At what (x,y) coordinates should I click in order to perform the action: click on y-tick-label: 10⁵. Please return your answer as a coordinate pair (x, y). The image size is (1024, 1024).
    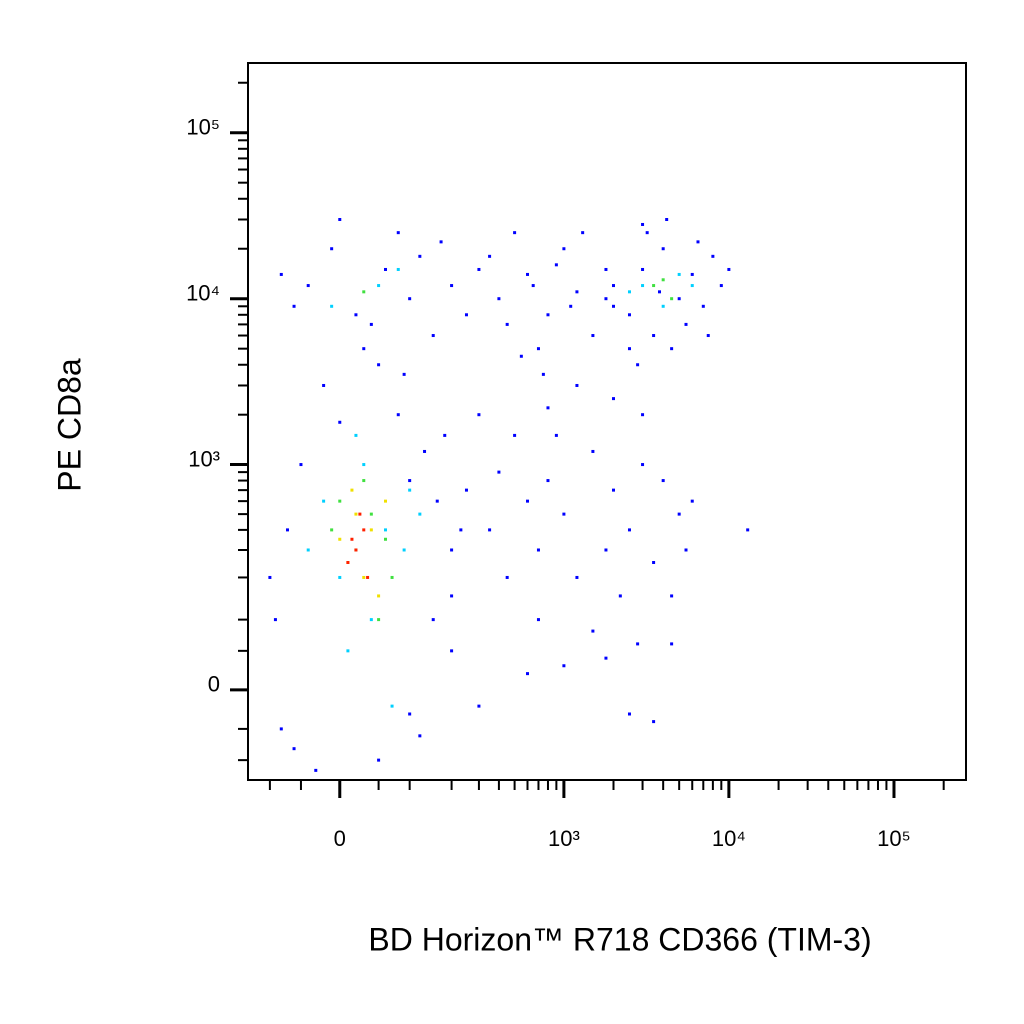
    Looking at the image, I should click on (203, 127).